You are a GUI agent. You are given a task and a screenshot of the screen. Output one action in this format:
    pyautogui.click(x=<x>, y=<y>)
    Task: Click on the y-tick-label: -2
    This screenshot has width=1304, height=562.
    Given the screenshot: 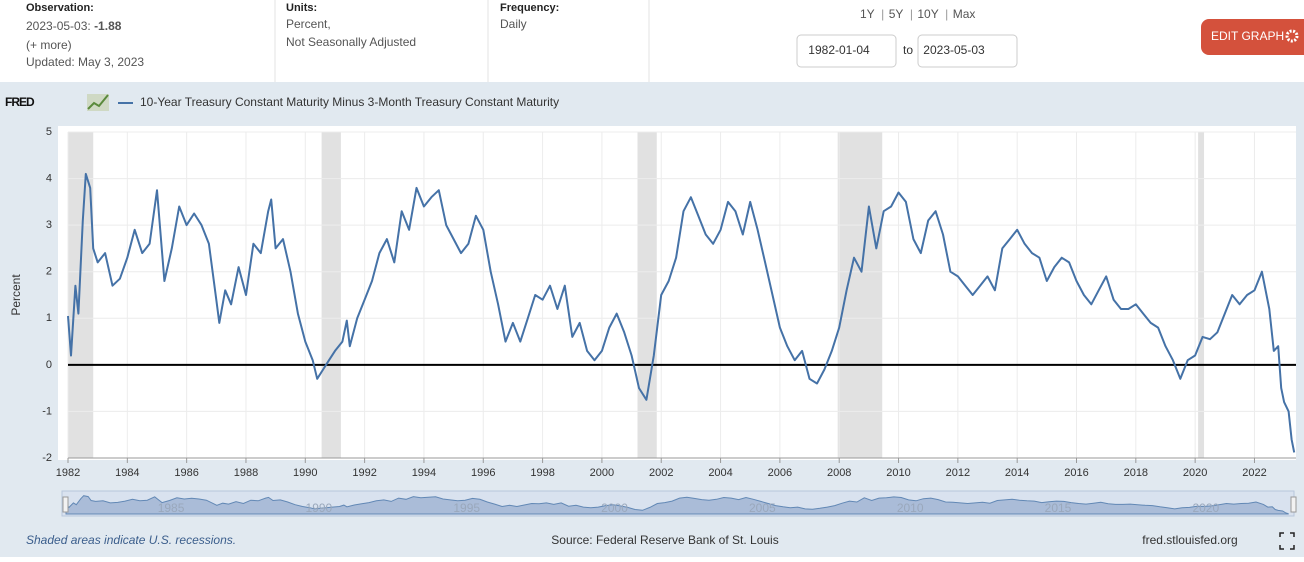 What is the action you would take?
    pyautogui.click(x=47, y=458)
    